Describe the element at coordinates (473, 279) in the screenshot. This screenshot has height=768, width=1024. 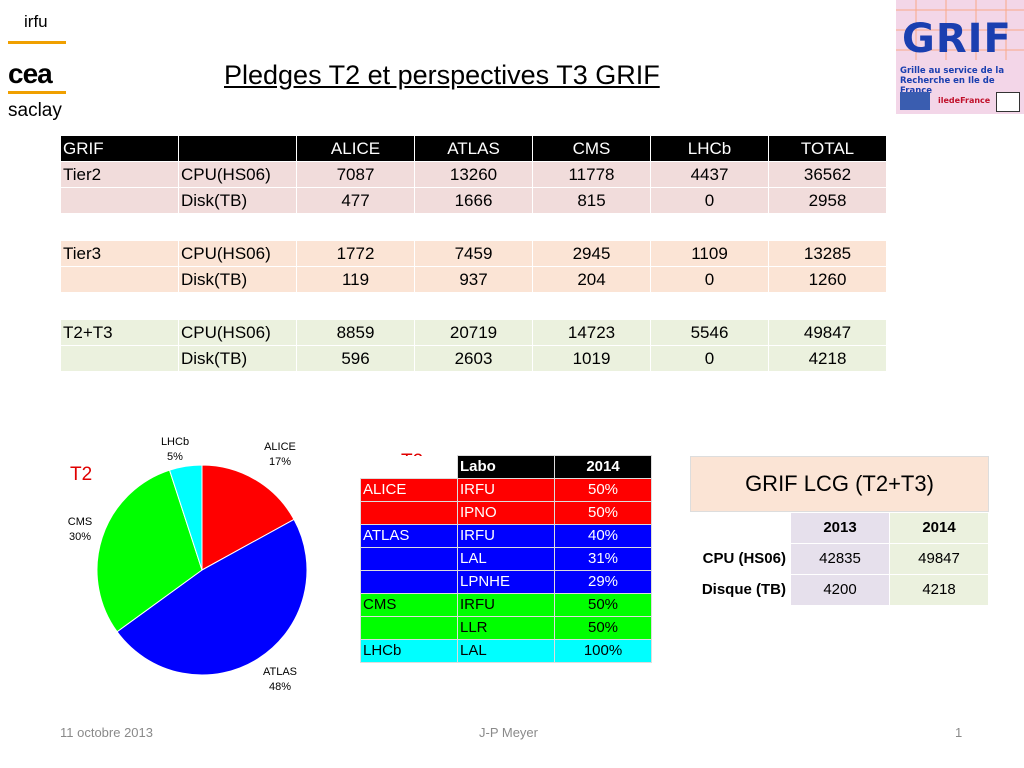
I see `table-row: Disk(TB) 119 937 204 0 1260` at that location.